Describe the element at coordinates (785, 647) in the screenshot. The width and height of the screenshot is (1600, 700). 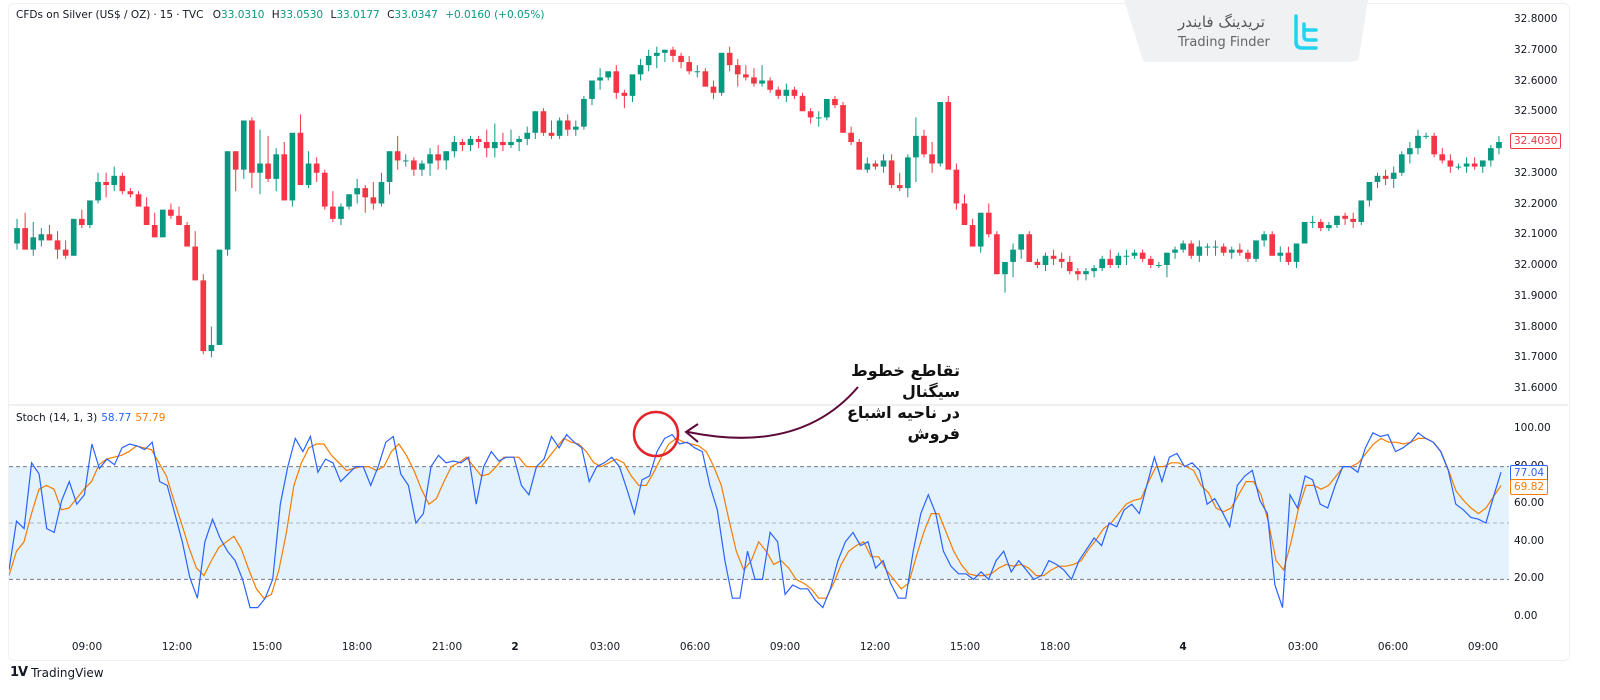
I see `time-axis-label: 09:00` at that location.